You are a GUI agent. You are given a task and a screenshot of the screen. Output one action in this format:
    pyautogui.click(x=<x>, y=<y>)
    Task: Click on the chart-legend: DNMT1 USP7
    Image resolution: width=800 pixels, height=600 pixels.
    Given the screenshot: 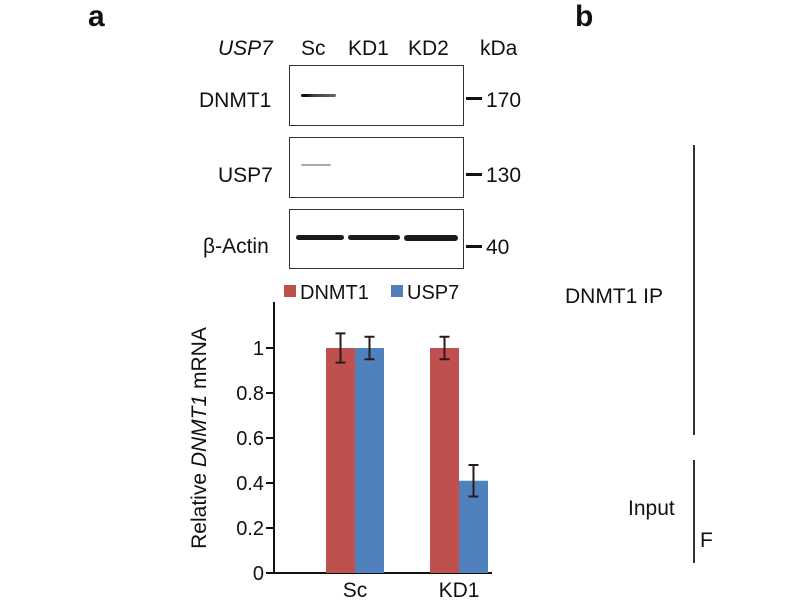 What is the action you would take?
    pyautogui.click(x=371, y=293)
    